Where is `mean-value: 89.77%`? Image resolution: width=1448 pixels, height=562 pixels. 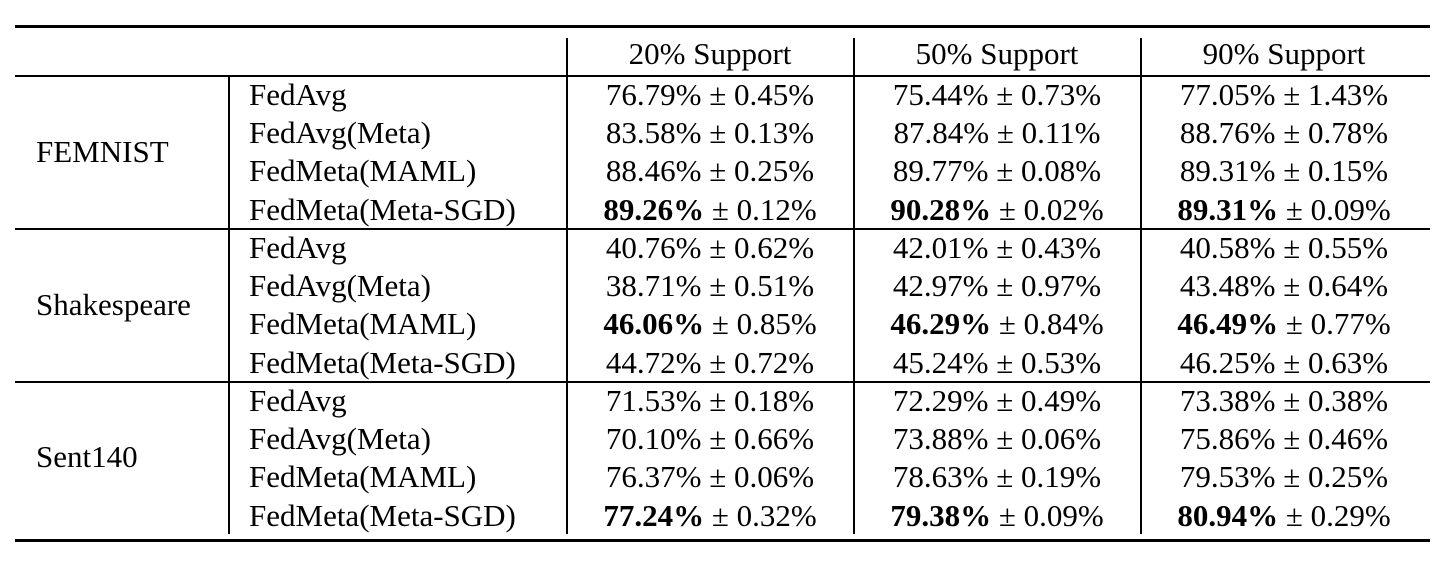
mean-value: 89.77% is located at coordinates (940, 170).